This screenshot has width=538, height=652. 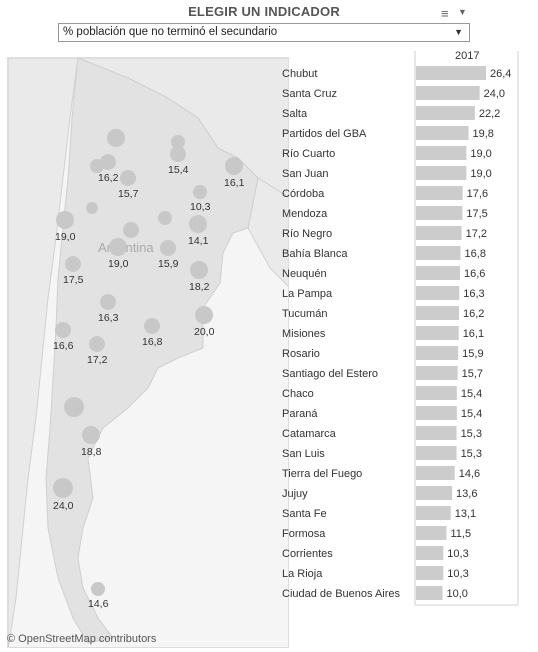 I want to click on category-label: San Juan, so click(x=305, y=174).